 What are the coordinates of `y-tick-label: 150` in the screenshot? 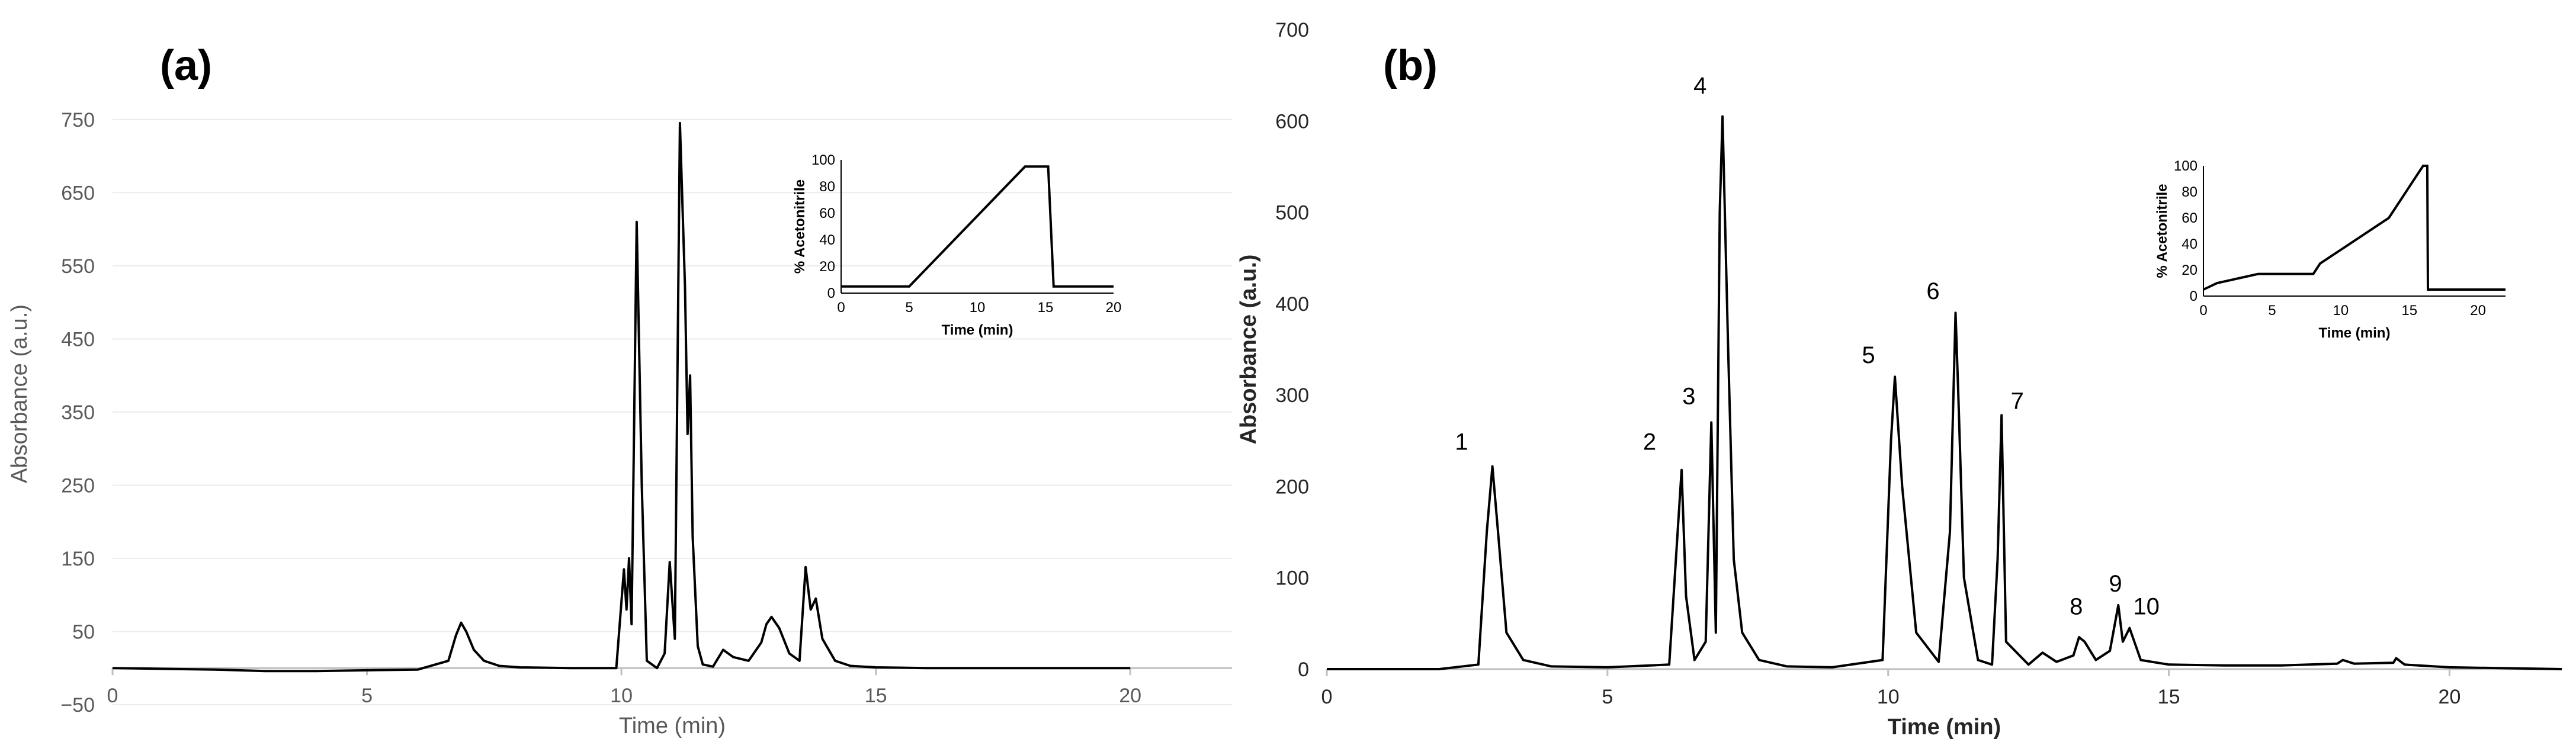 It's located at (78, 559).